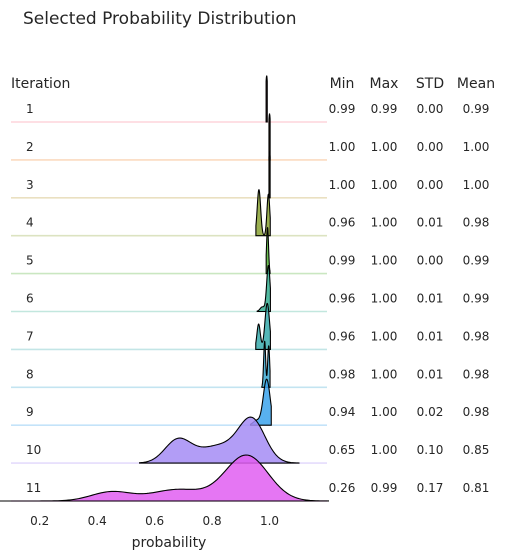 The width and height of the screenshot is (512, 559). Describe the element at coordinates (30, 223) in the screenshot. I see `iteration-label: 4` at that location.